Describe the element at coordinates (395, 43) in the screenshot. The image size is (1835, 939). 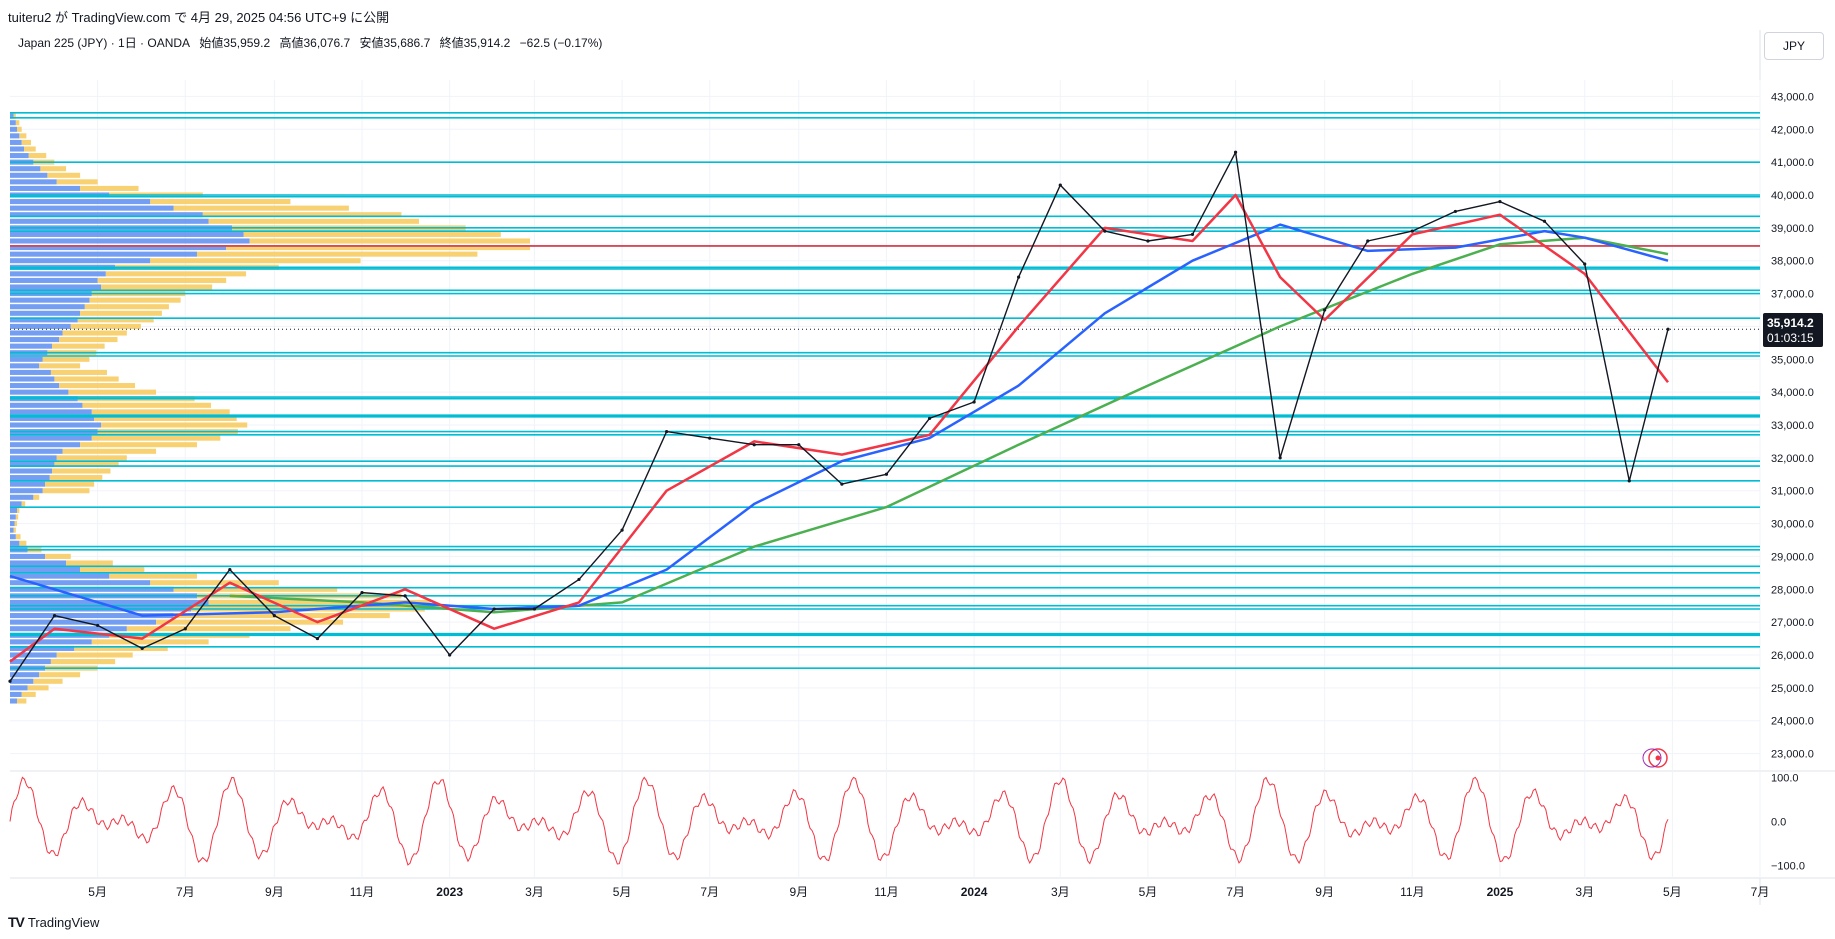
I see `legend-low: 安値35,686.7` at that location.